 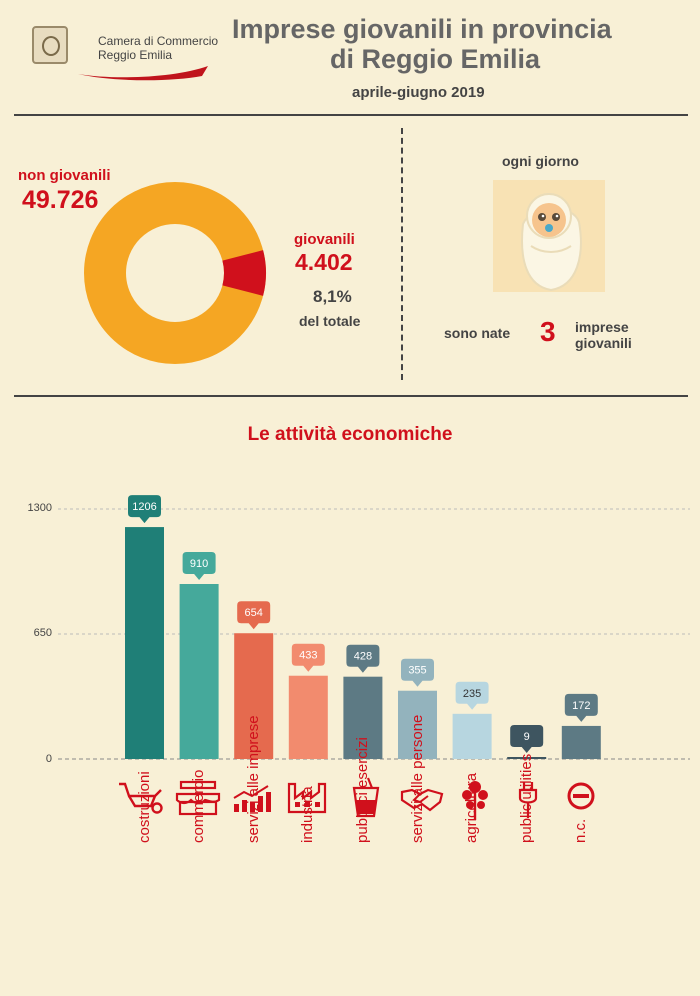 What do you see at coordinates (435, 59) in the screenshot?
I see `page-title-line2: di Reggio Emilia` at bounding box center [435, 59].